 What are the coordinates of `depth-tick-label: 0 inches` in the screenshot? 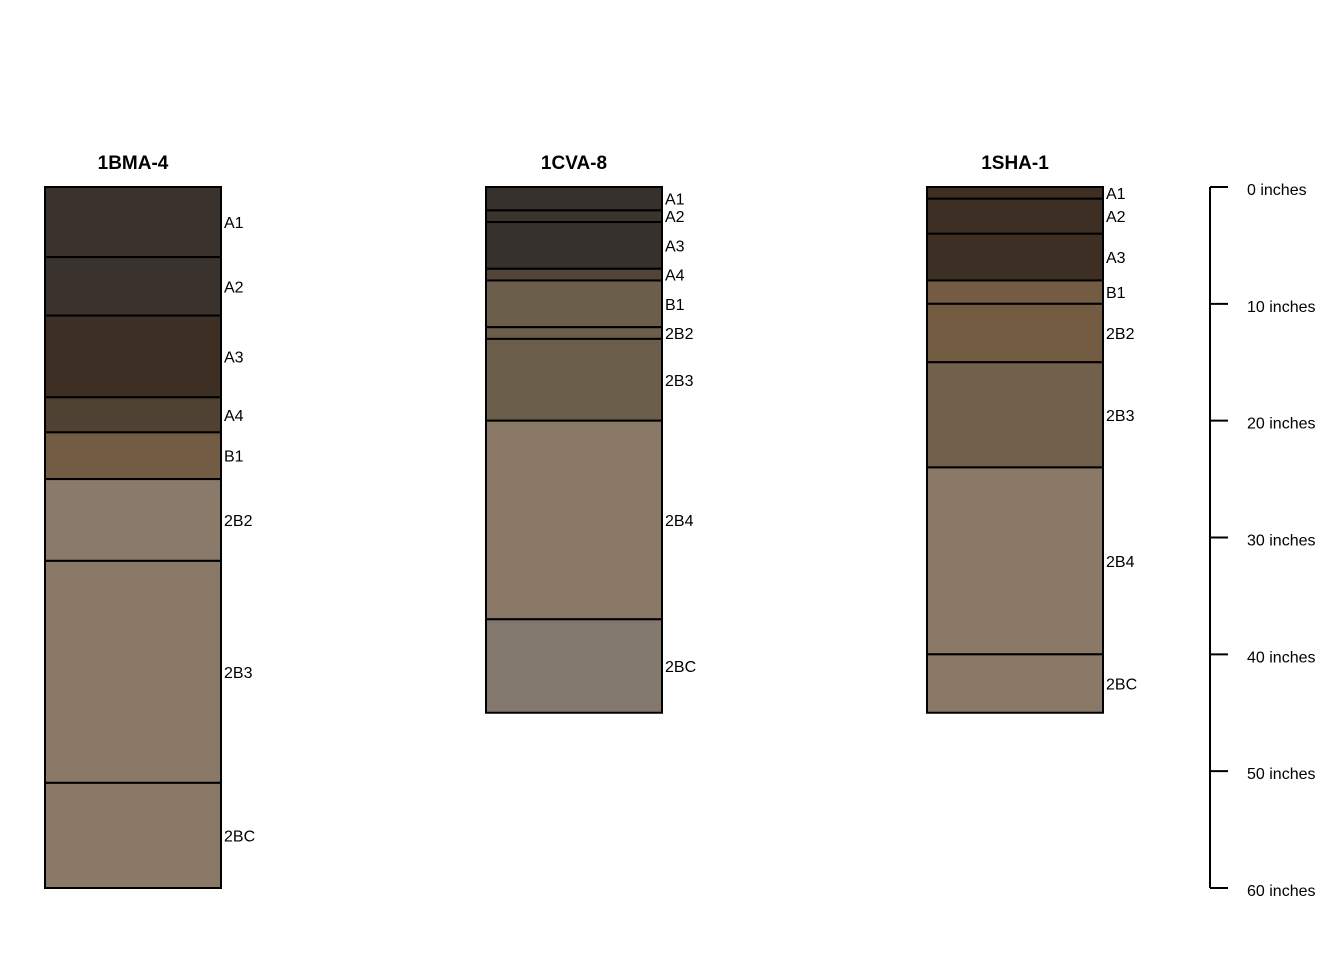 It's located at (1277, 190).